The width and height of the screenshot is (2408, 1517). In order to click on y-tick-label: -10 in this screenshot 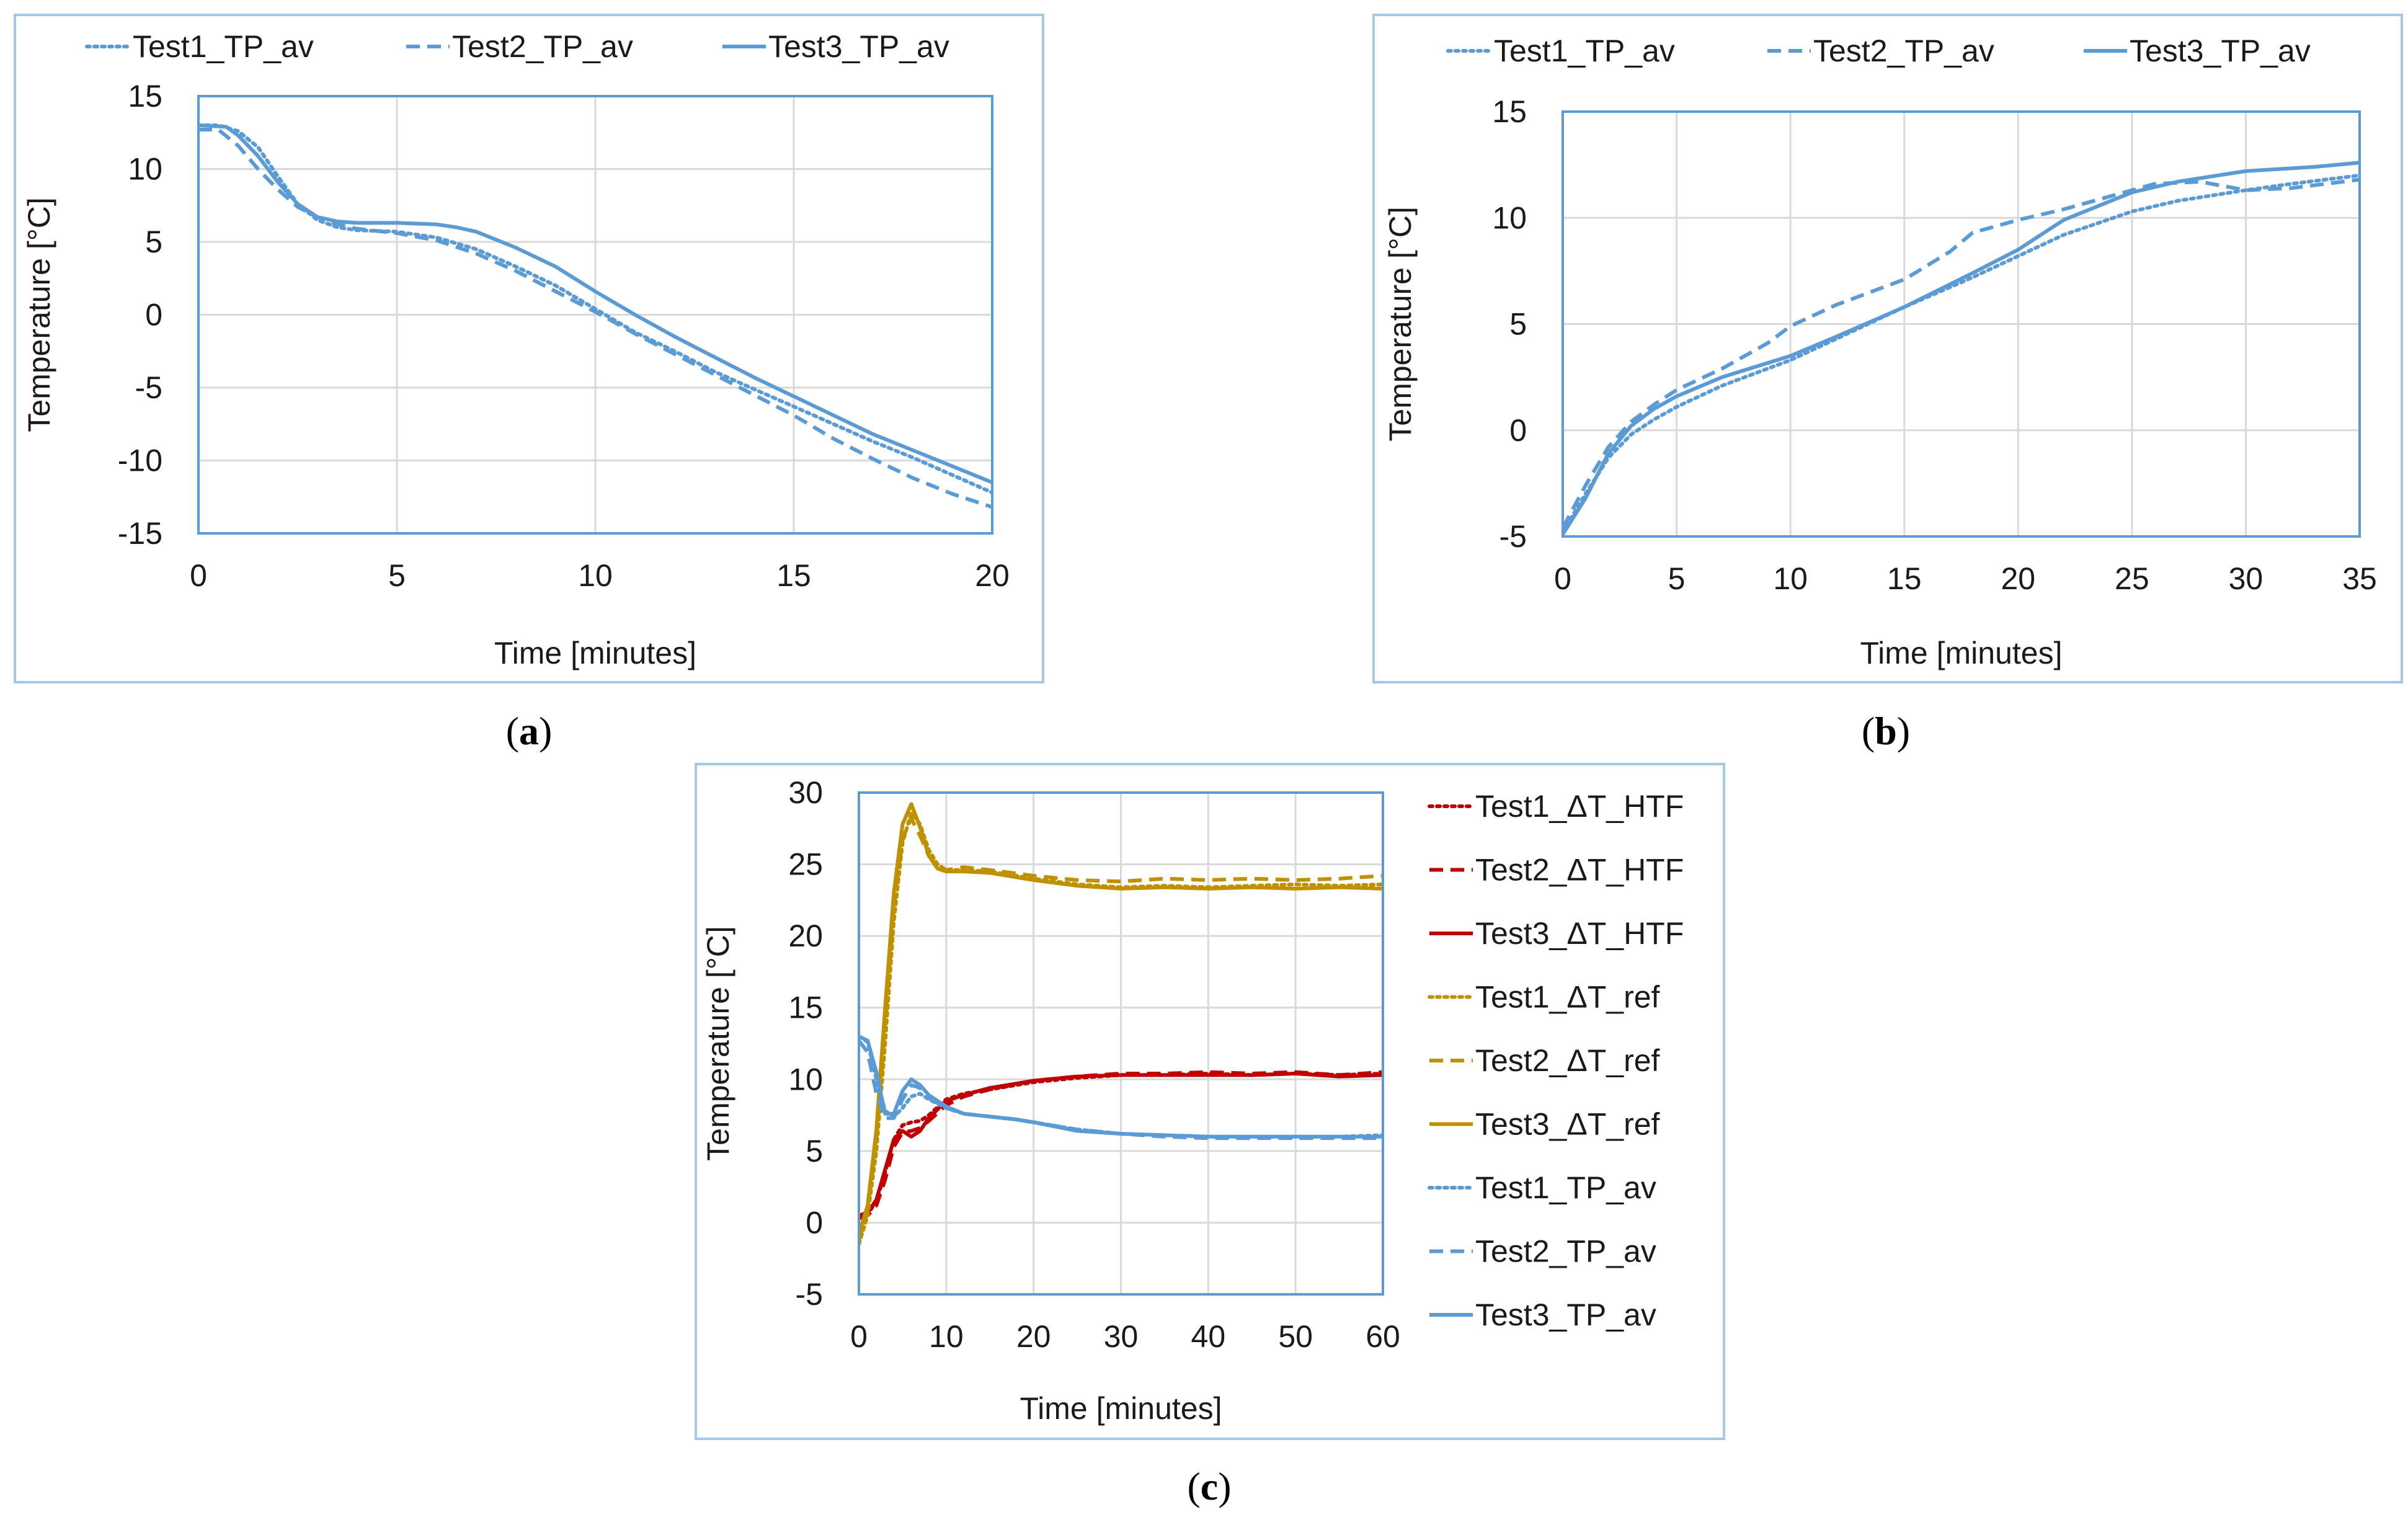, I will do `click(140, 461)`.